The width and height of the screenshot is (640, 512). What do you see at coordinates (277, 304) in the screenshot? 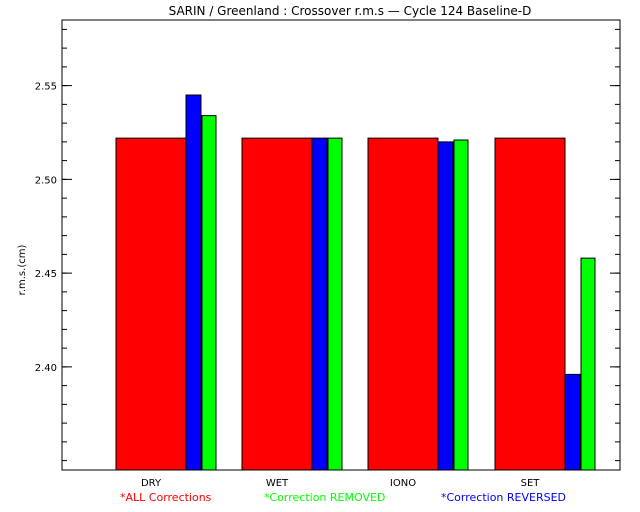
I see `bar-wet-all-corrections` at bounding box center [277, 304].